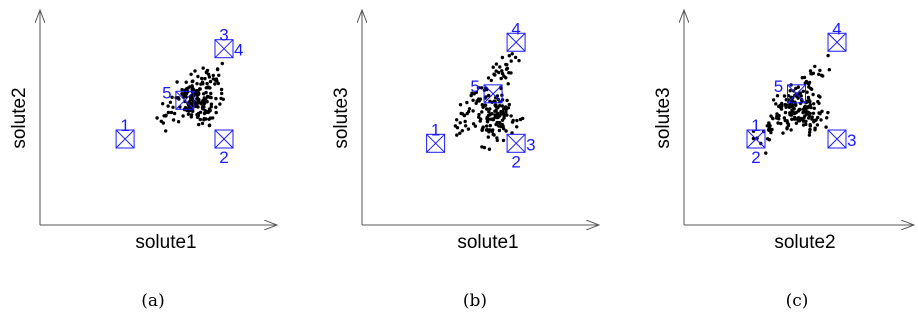 This screenshot has width=918, height=320. Describe the element at coordinates (515, 161) in the screenshot. I see `solute-marker-label: 2` at that location.